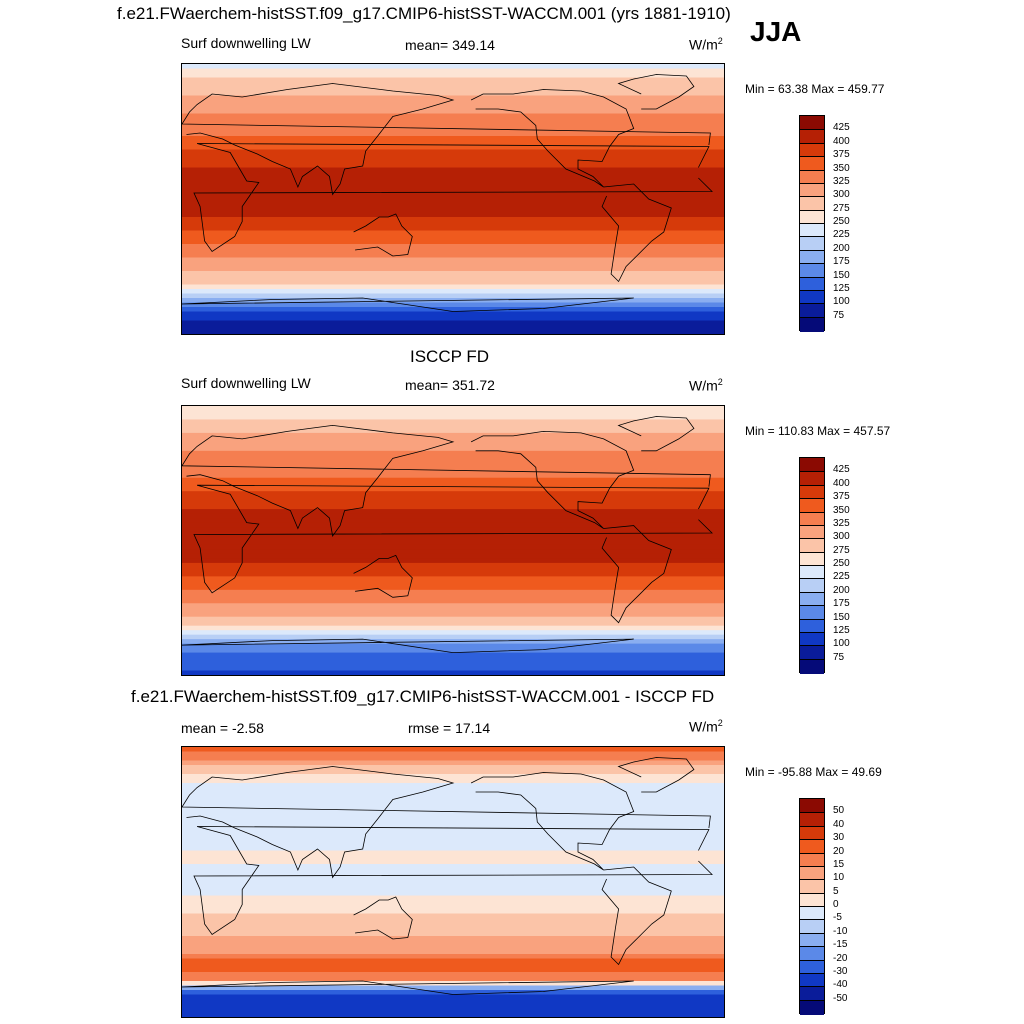 Image resolution: width=1024 pixels, height=1024 pixels. What do you see at coordinates (450, 385) in the screenshot?
I see `panel2-mean: mean= 351.72` at bounding box center [450, 385].